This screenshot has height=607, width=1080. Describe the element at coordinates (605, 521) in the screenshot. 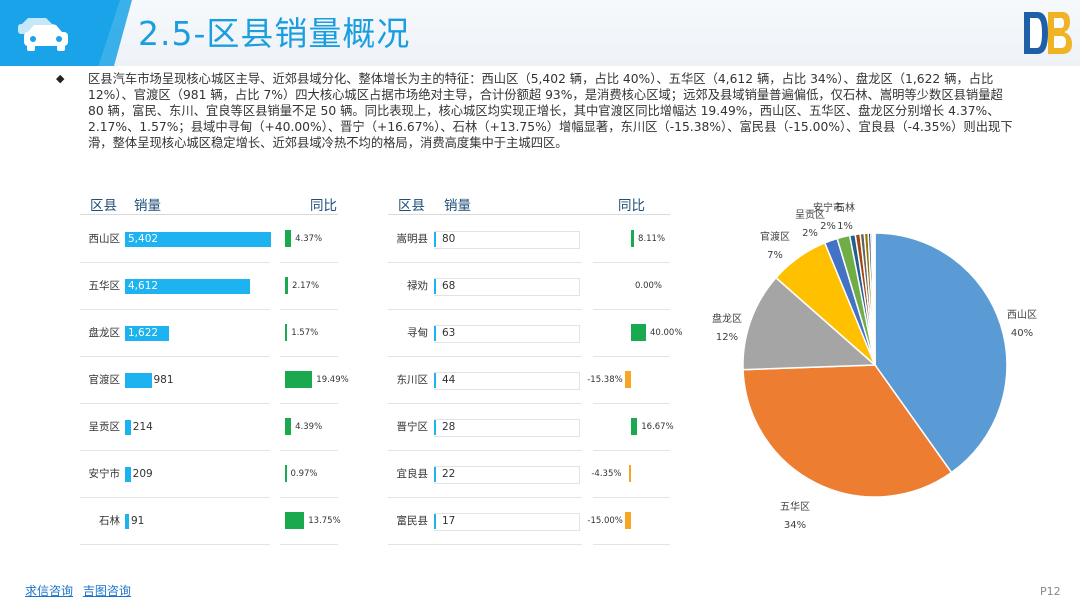

I see `yoy-value: -15.00%` at that location.